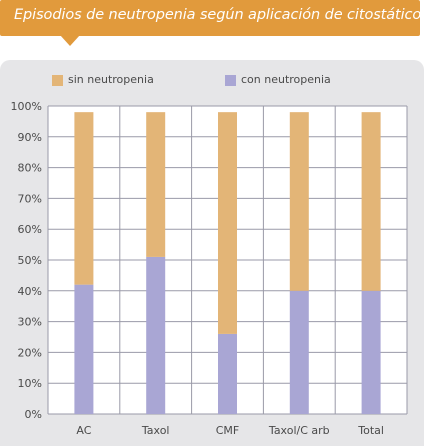 Image resolution: width=425 pixels, height=446 pixels. What do you see at coordinates (33, 414) in the screenshot?
I see `y-tick-label: 0%` at bounding box center [33, 414].